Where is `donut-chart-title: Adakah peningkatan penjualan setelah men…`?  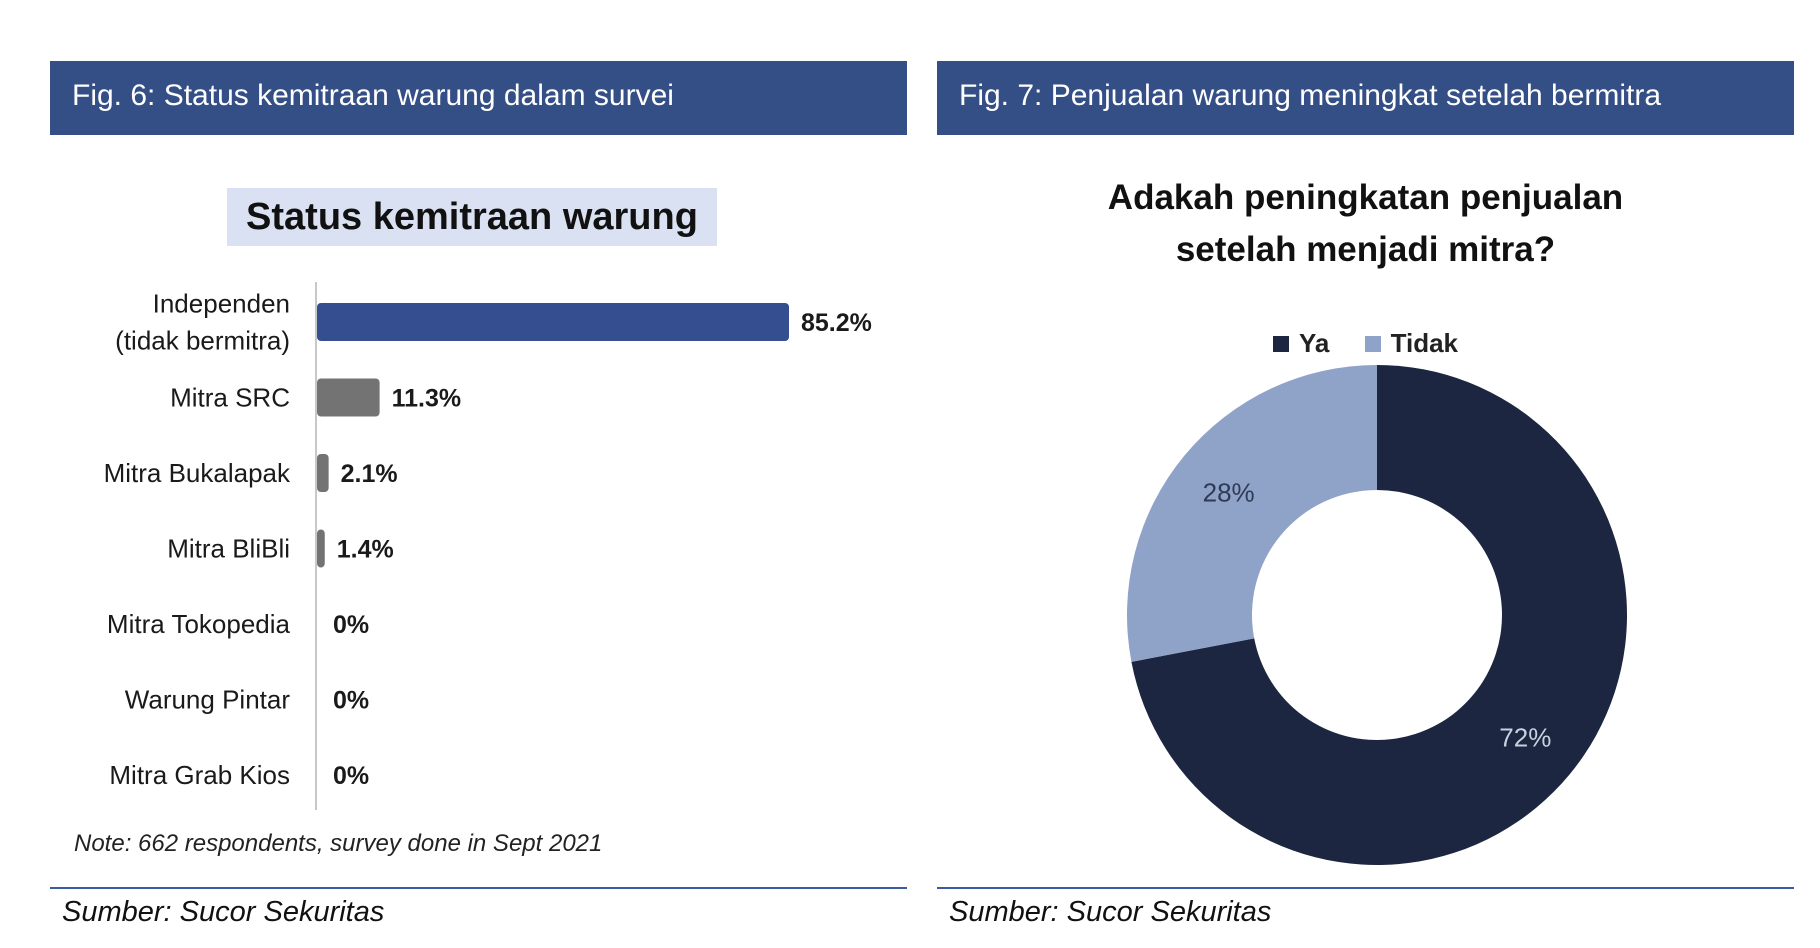
donut-chart-title: Adakah peningkatan penjualan setelah men… is located at coordinates (1365, 224).